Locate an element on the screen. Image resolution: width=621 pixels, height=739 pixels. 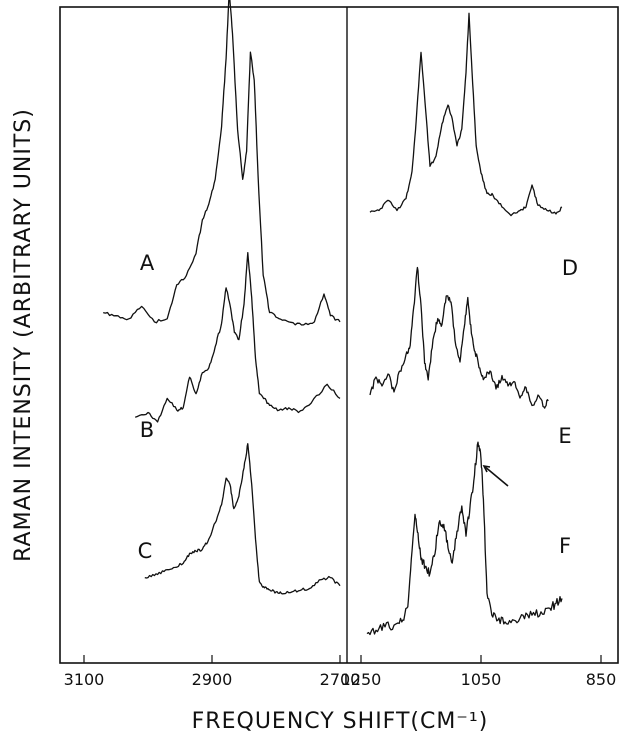
curve-label-D: D is located at coordinates (570, 268).